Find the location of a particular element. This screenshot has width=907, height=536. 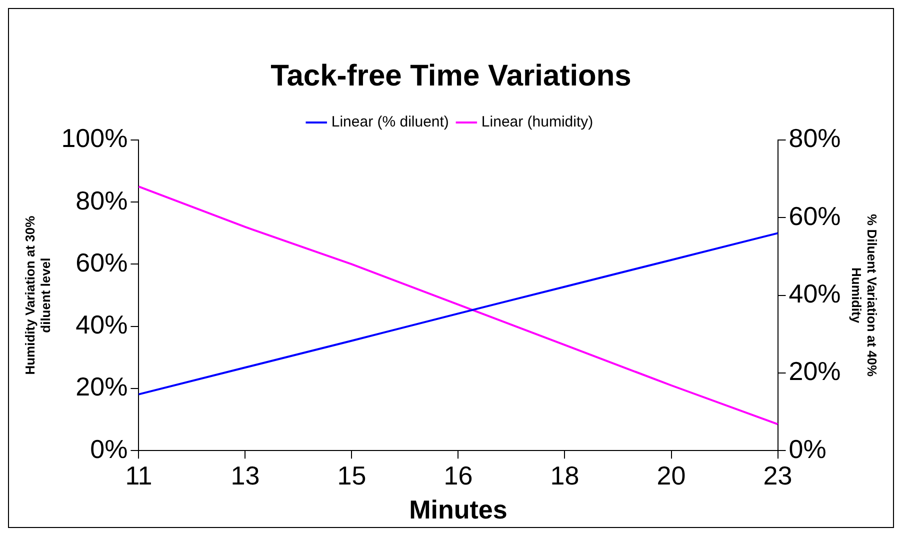

y-tick-label: 40% is located at coordinates (102, 325).